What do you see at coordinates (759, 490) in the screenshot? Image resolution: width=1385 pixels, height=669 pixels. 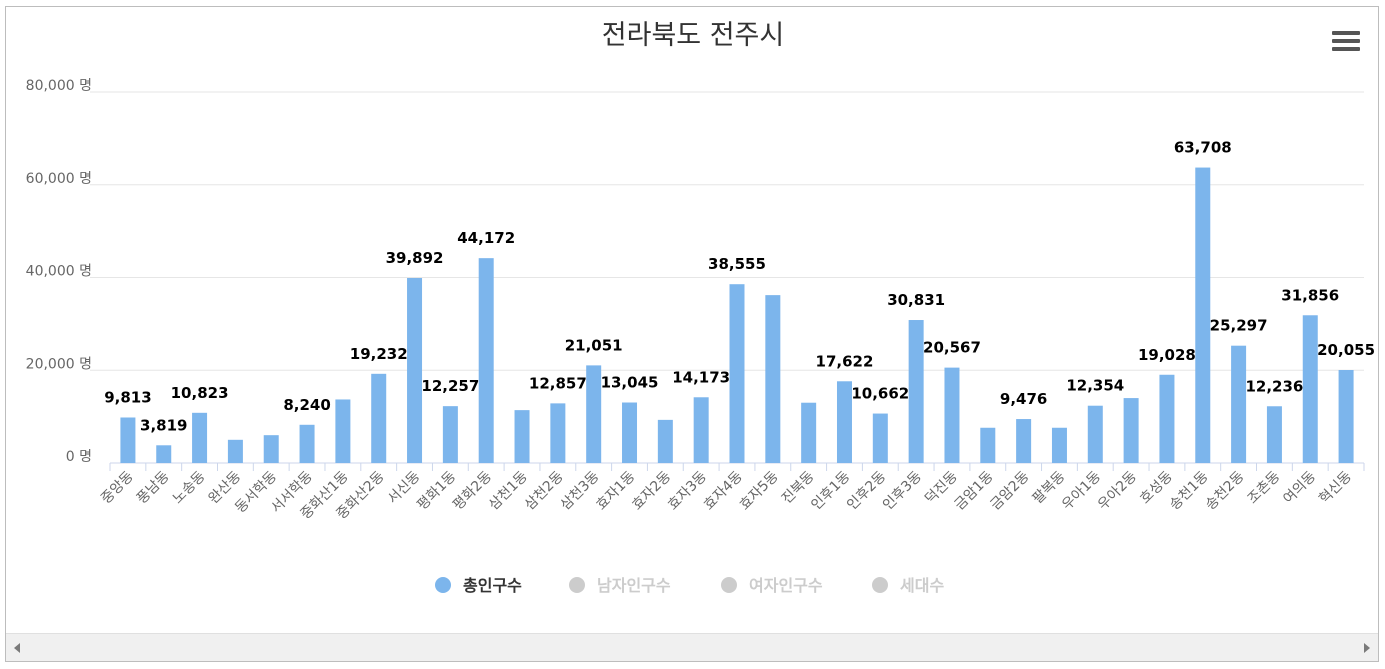 I see `x-tick-label: 효자5동` at bounding box center [759, 490].